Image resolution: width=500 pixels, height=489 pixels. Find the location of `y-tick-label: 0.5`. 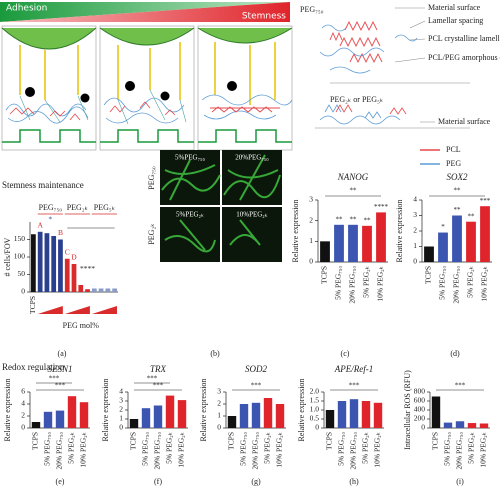

y-tick-label: 0.5 is located at coordinates (315, 418).